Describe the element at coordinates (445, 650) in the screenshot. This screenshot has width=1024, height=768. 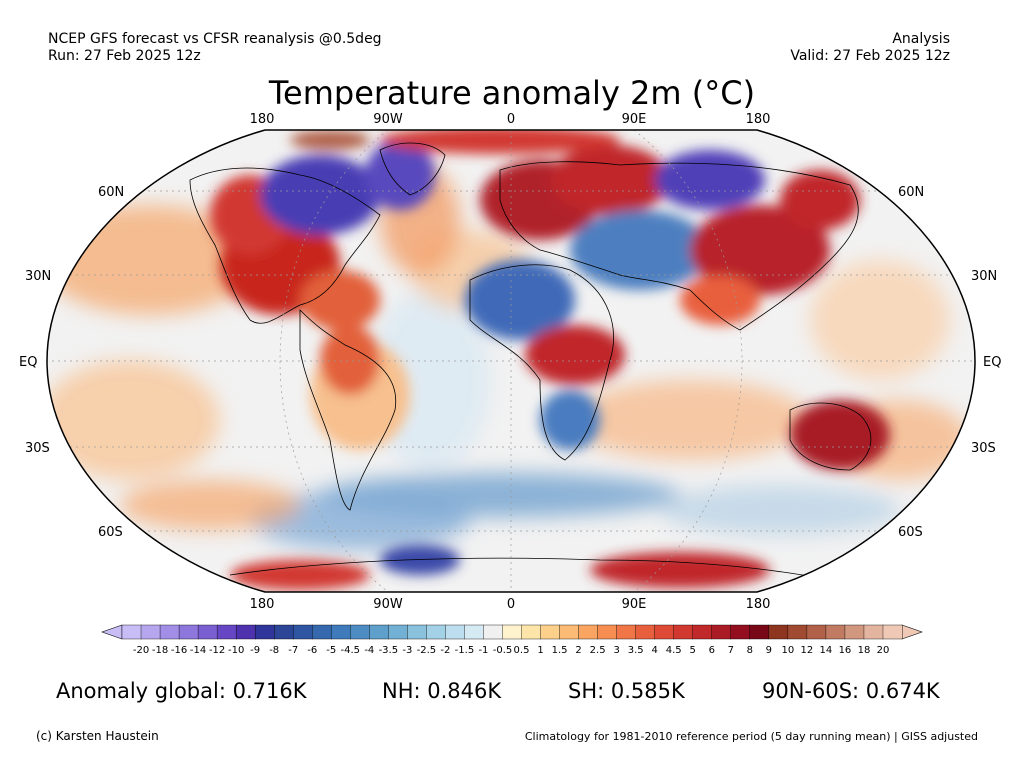
I see `colorbar-tick-label: -2` at that location.